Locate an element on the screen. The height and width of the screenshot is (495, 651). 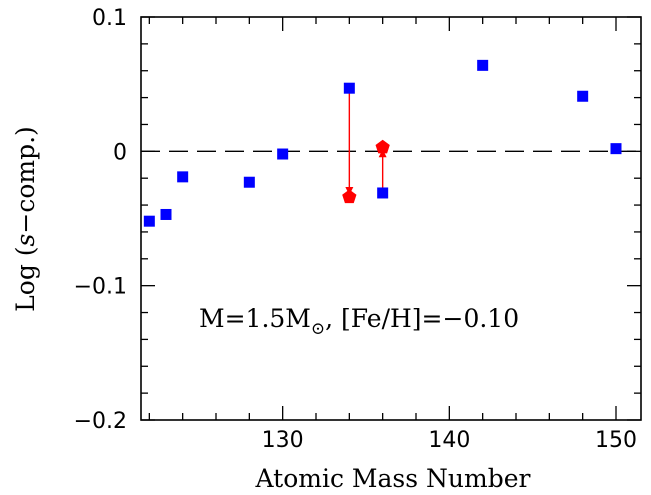
y-tick-label: −0.1 is located at coordinates (100, 287).